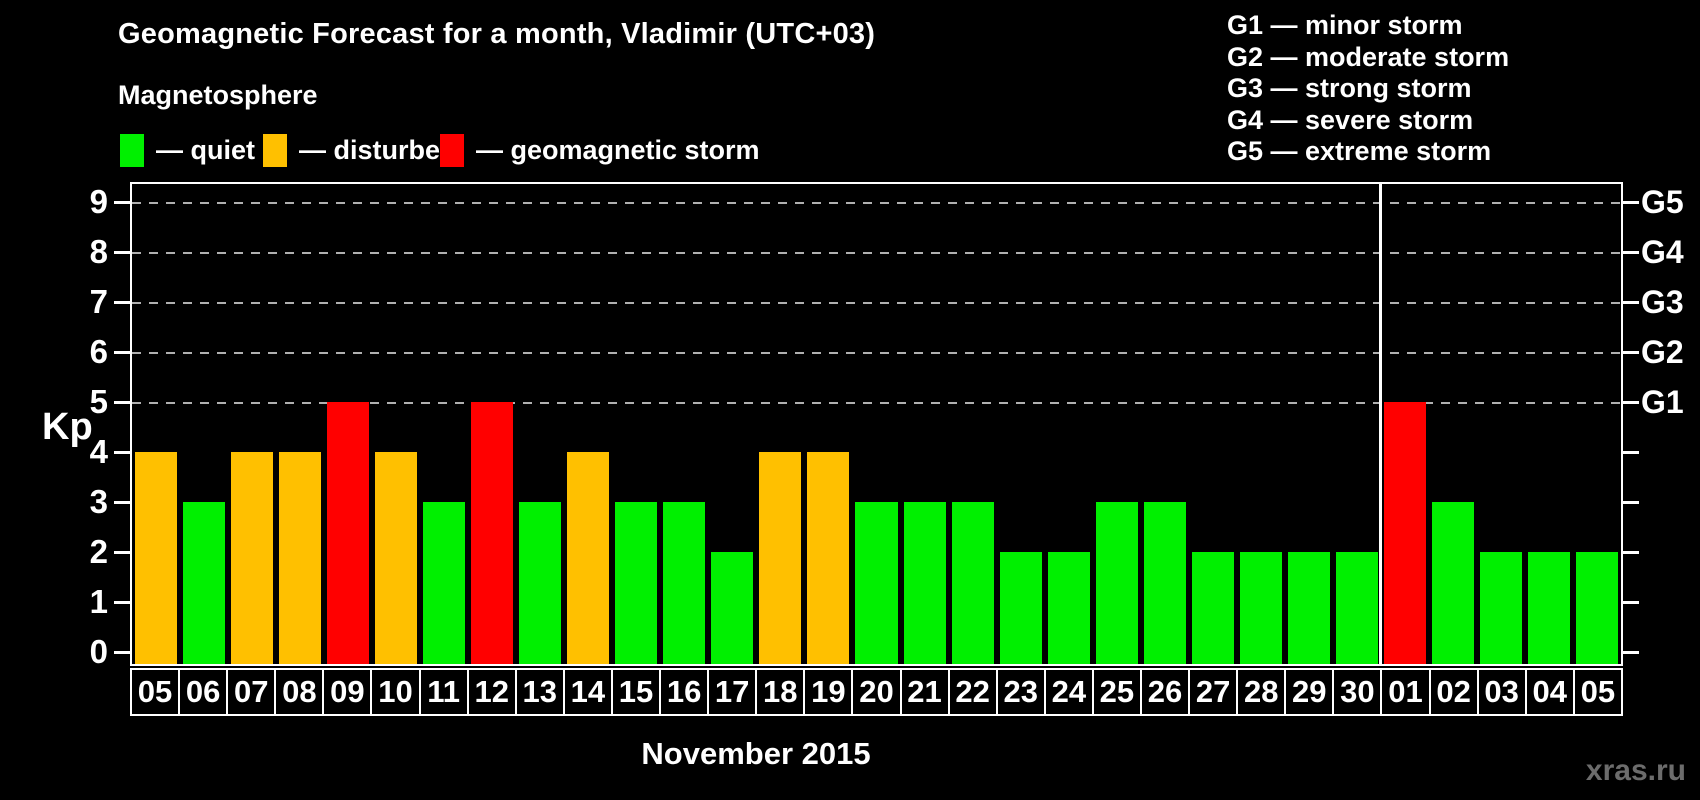 This screenshot has height=800, width=1700. What do you see at coordinates (1213, 692) in the screenshot?
I see `day-cell-27: 27` at bounding box center [1213, 692].